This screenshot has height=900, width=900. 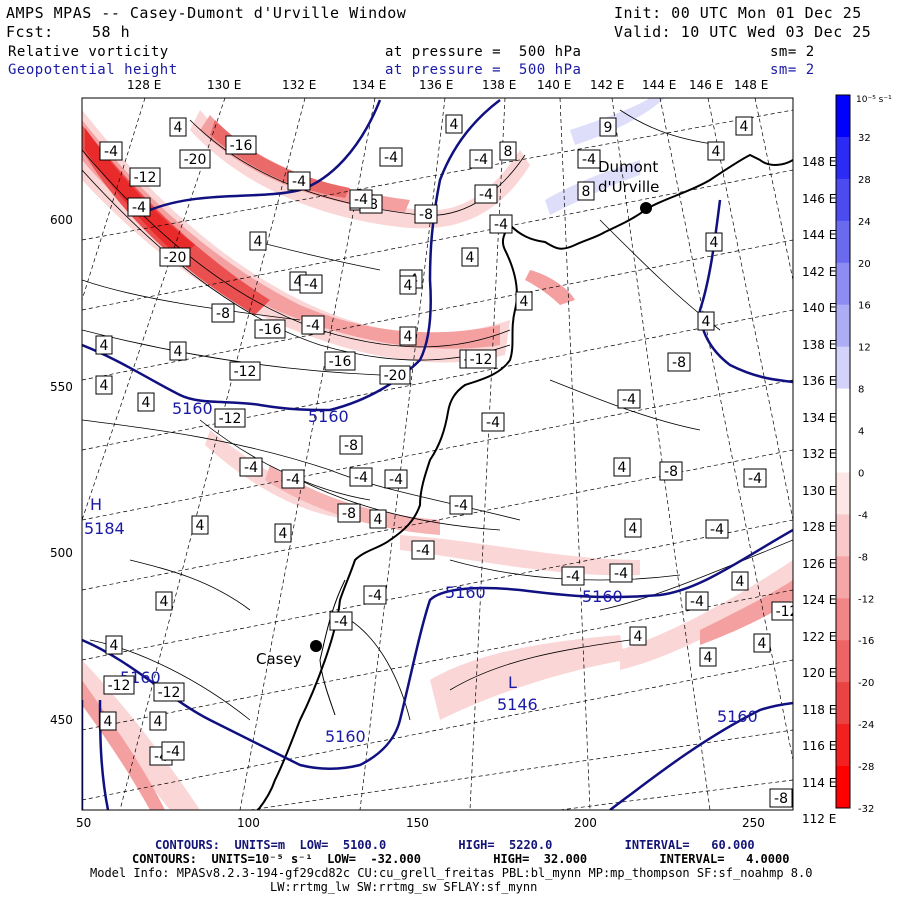 I want to click on vorticity-value-box: 8, so click(x=586, y=191).